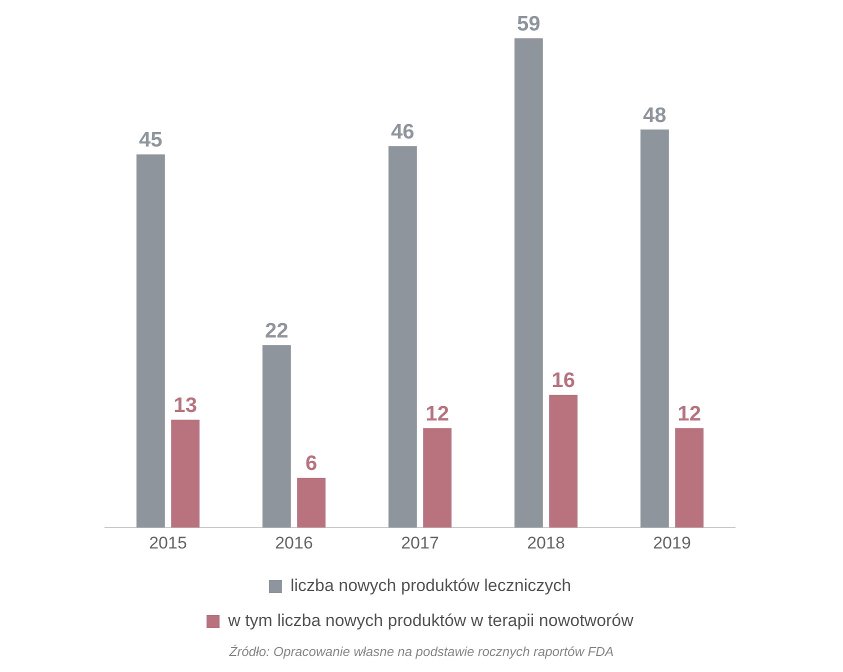 This screenshot has width=843, height=672. What do you see at coordinates (420, 542) in the screenshot?
I see `x-tick-label: 2017` at bounding box center [420, 542].